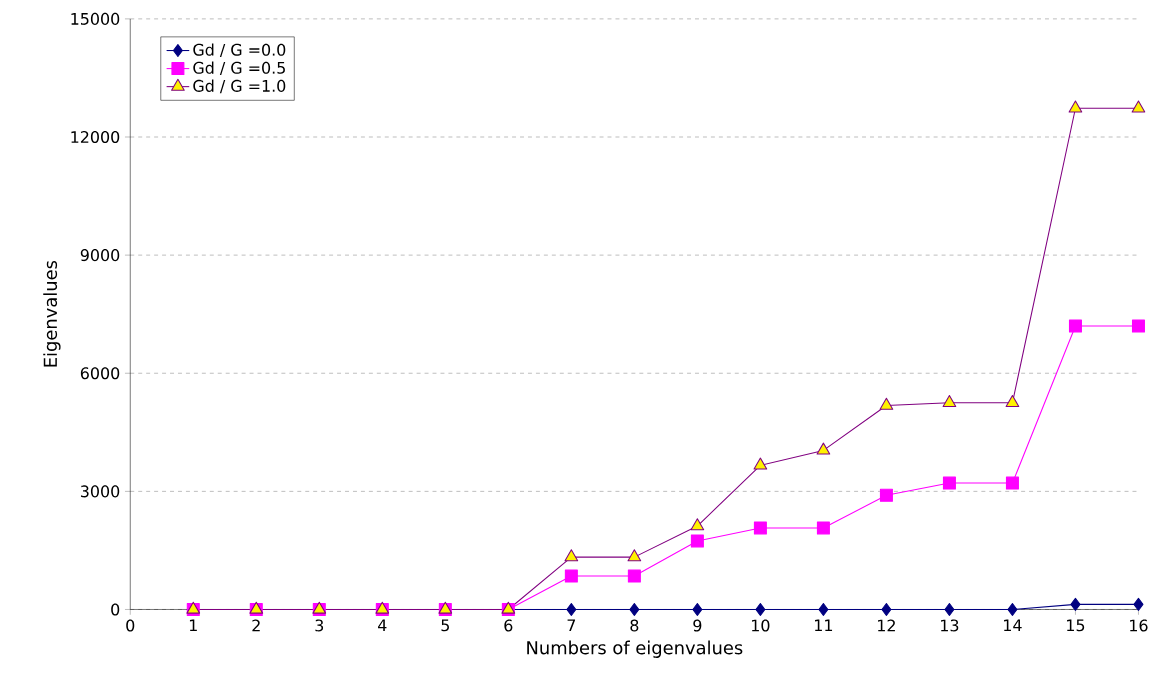  I want to click on x-tick-label: 2, so click(256, 625).